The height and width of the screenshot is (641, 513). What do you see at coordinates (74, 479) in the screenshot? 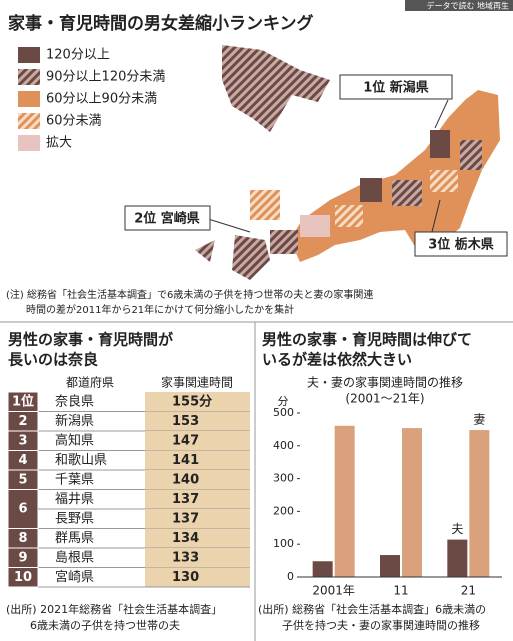
I see `prefecture: 千葉県` at bounding box center [74, 479].